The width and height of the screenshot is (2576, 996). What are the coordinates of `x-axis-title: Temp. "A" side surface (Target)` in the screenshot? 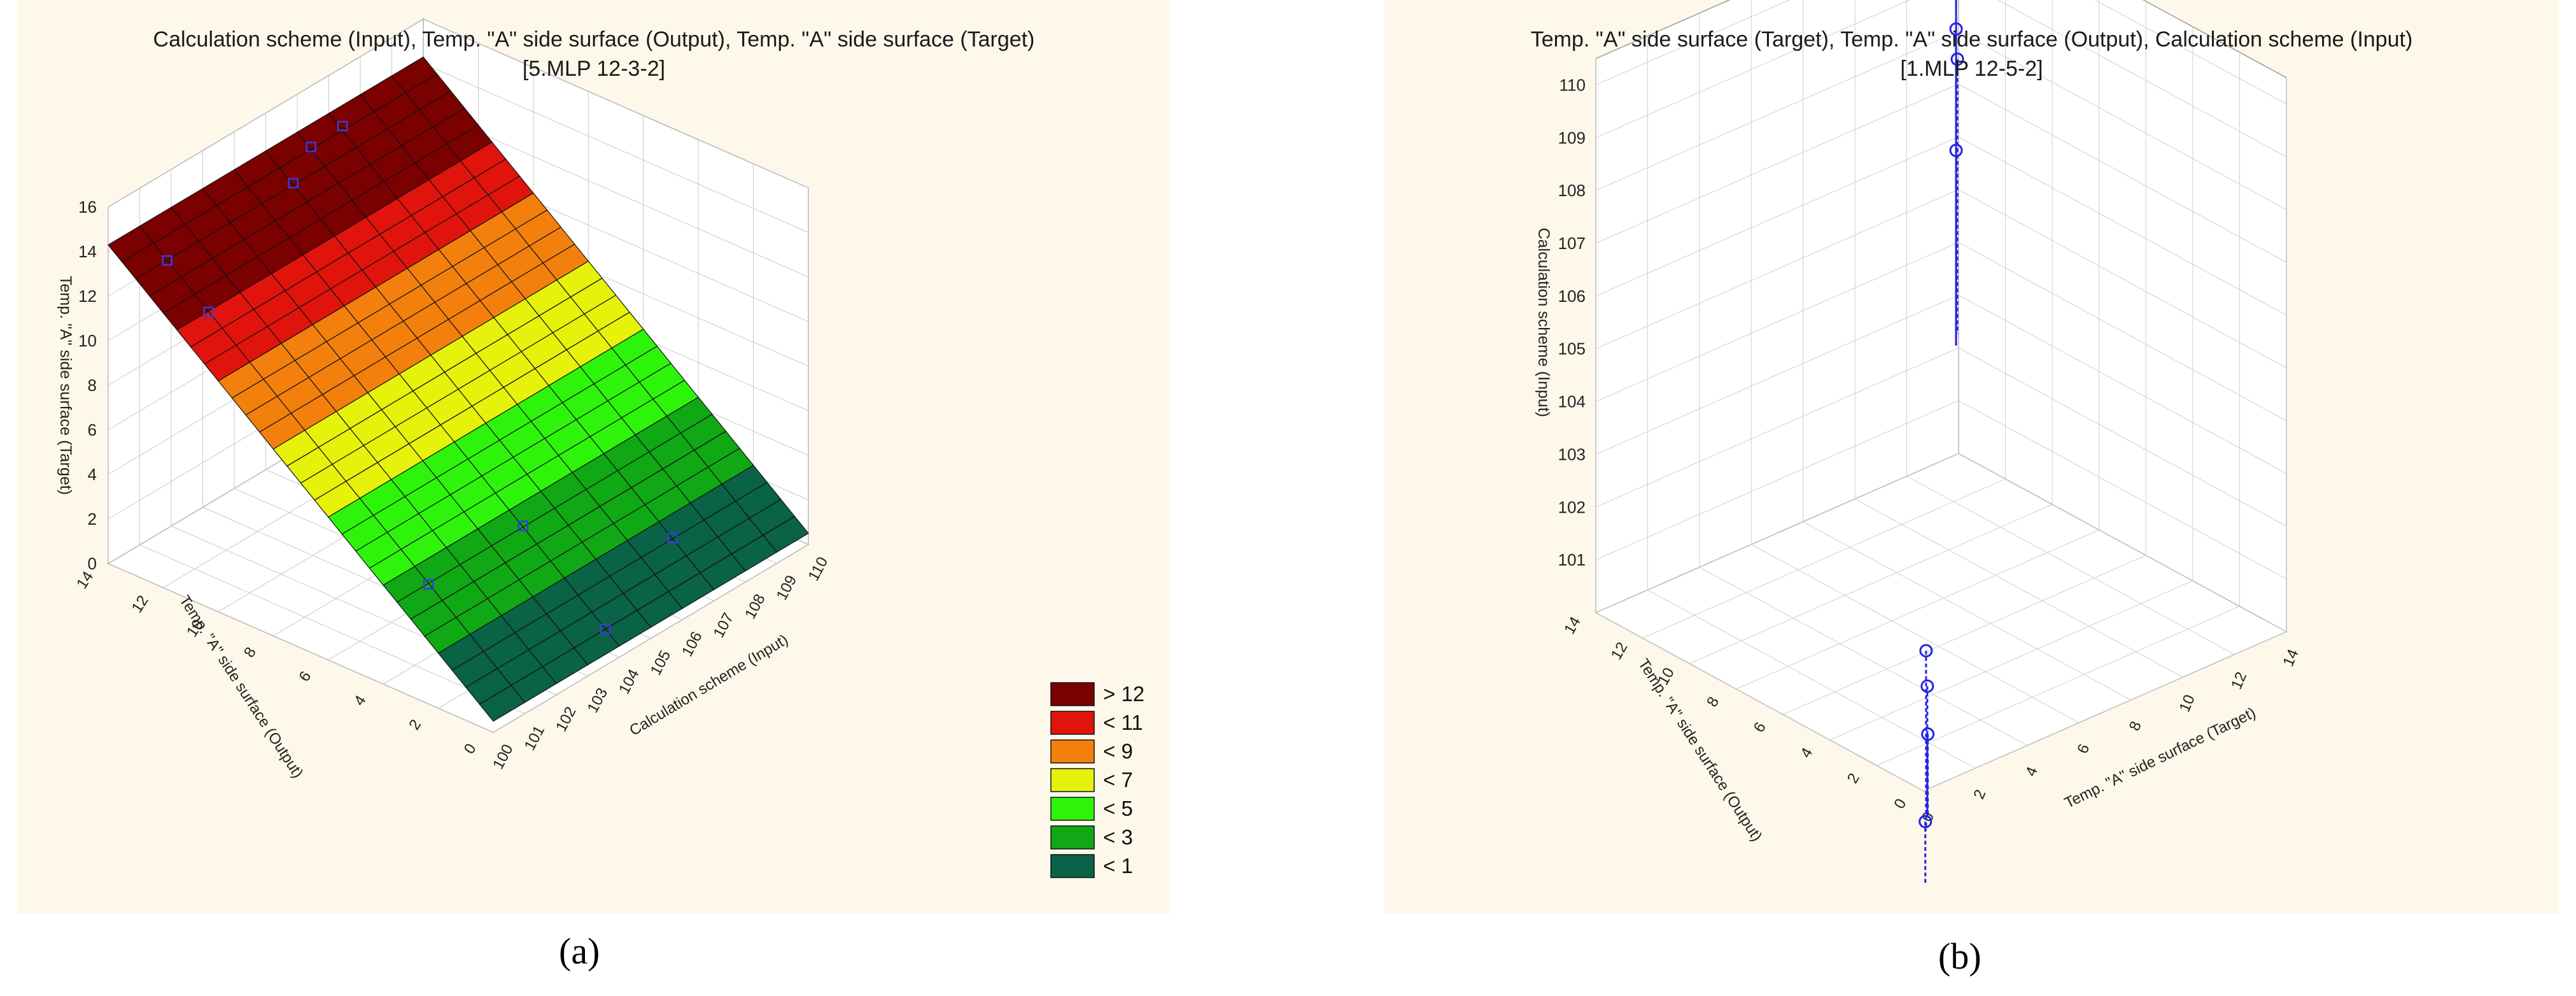 It's located at (2160, 758).